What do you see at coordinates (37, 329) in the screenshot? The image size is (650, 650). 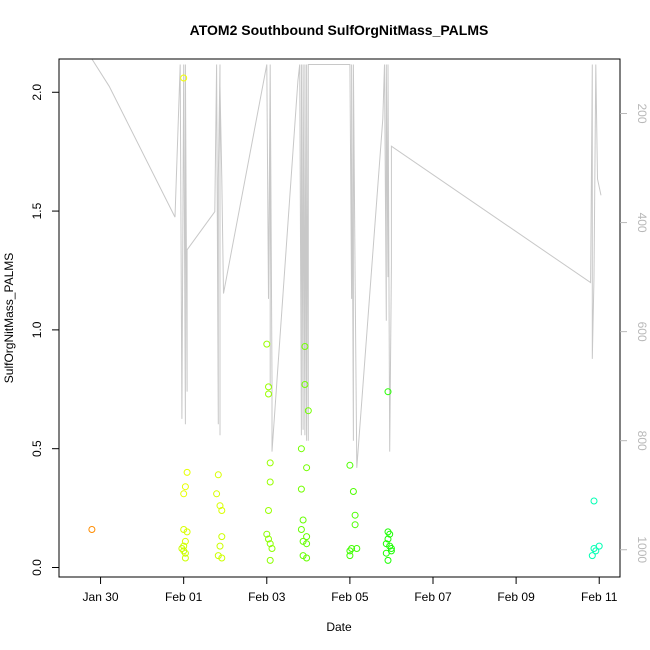 I see `y-tick-label: 1.0` at bounding box center [37, 329].